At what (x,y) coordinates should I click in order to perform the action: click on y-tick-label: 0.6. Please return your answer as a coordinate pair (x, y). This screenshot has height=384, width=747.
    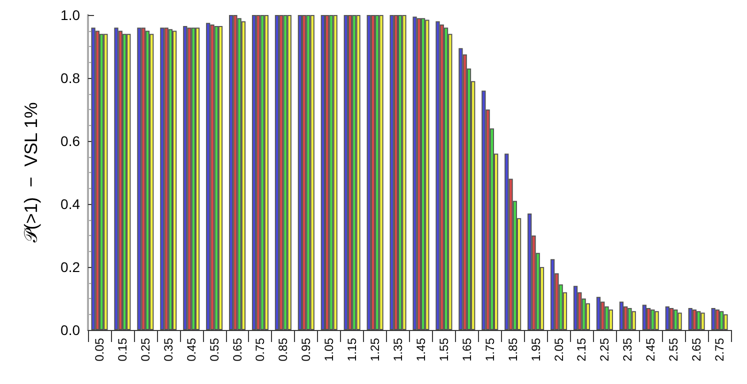
    Looking at the image, I should click on (70, 141).